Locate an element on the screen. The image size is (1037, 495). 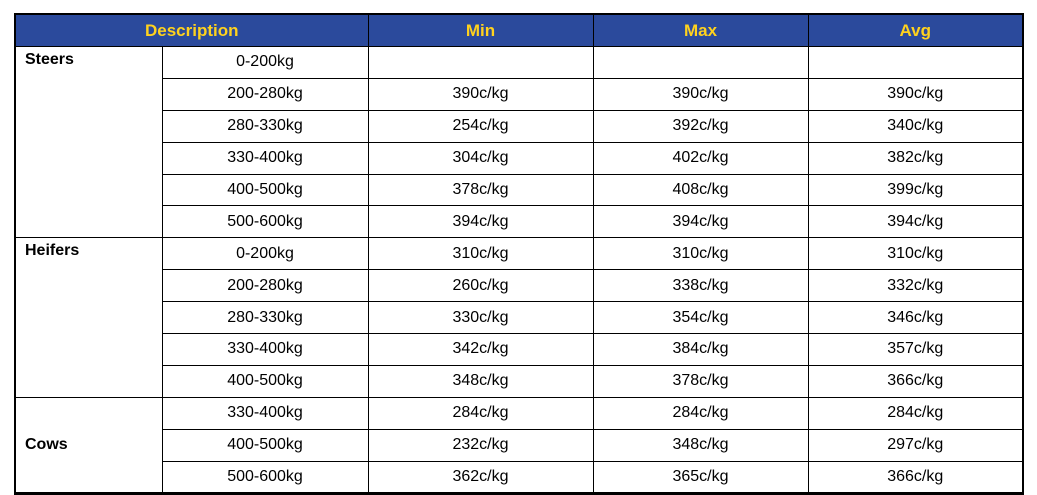
avg-cell: 297c/kg is located at coordinates (915, 445).